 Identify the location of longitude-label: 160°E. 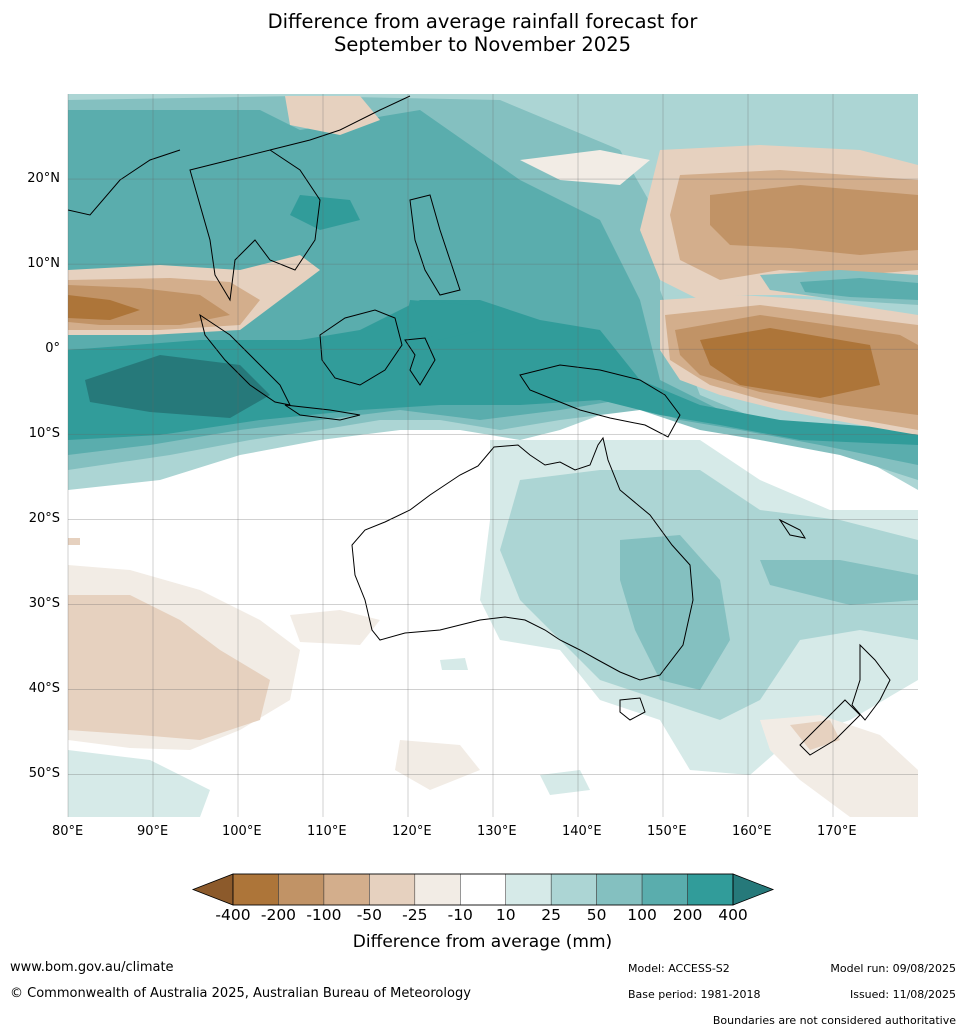
(752, 831).